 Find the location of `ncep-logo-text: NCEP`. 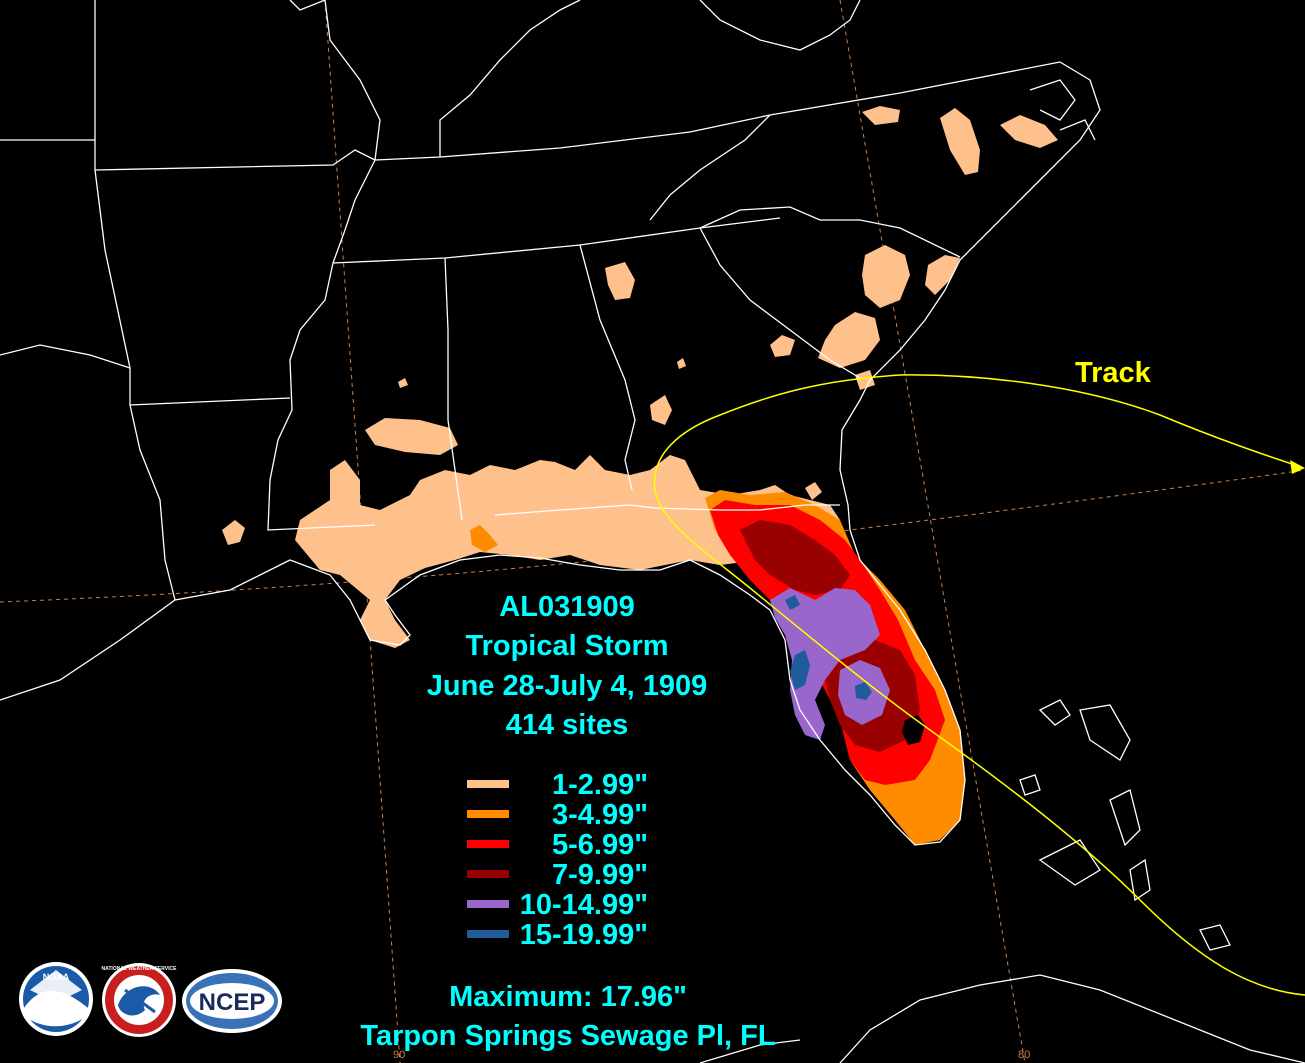

ncep-logo-text: NCEP is located at coordinates (232, 1002).